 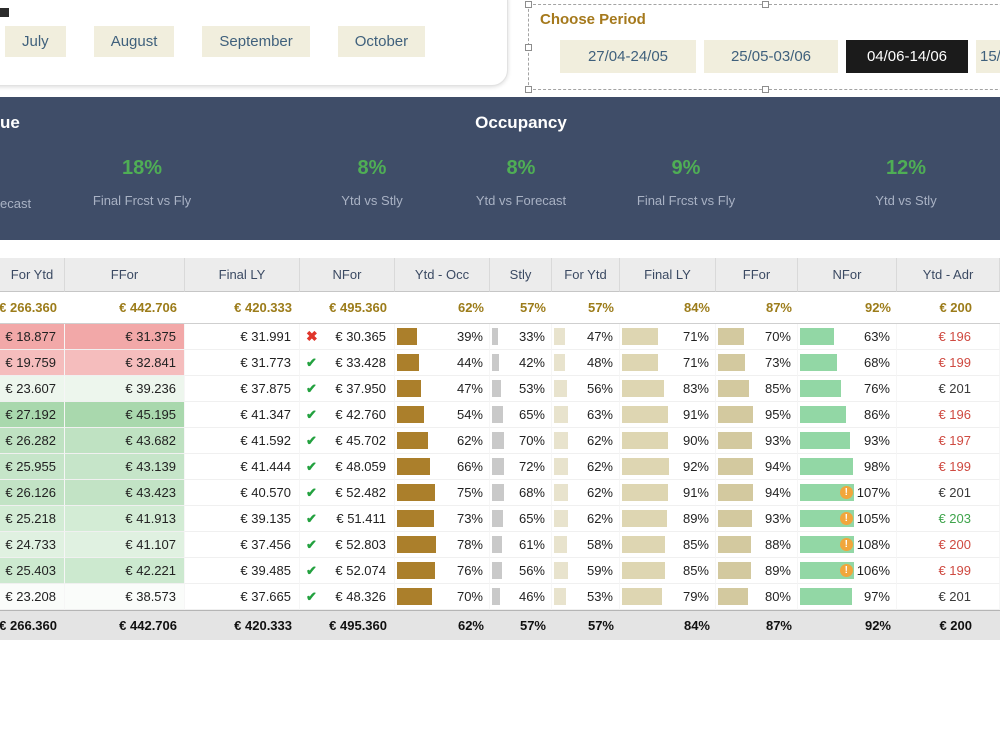 I want to click on occupancy-value: 91%, so click(x=695, y=414).